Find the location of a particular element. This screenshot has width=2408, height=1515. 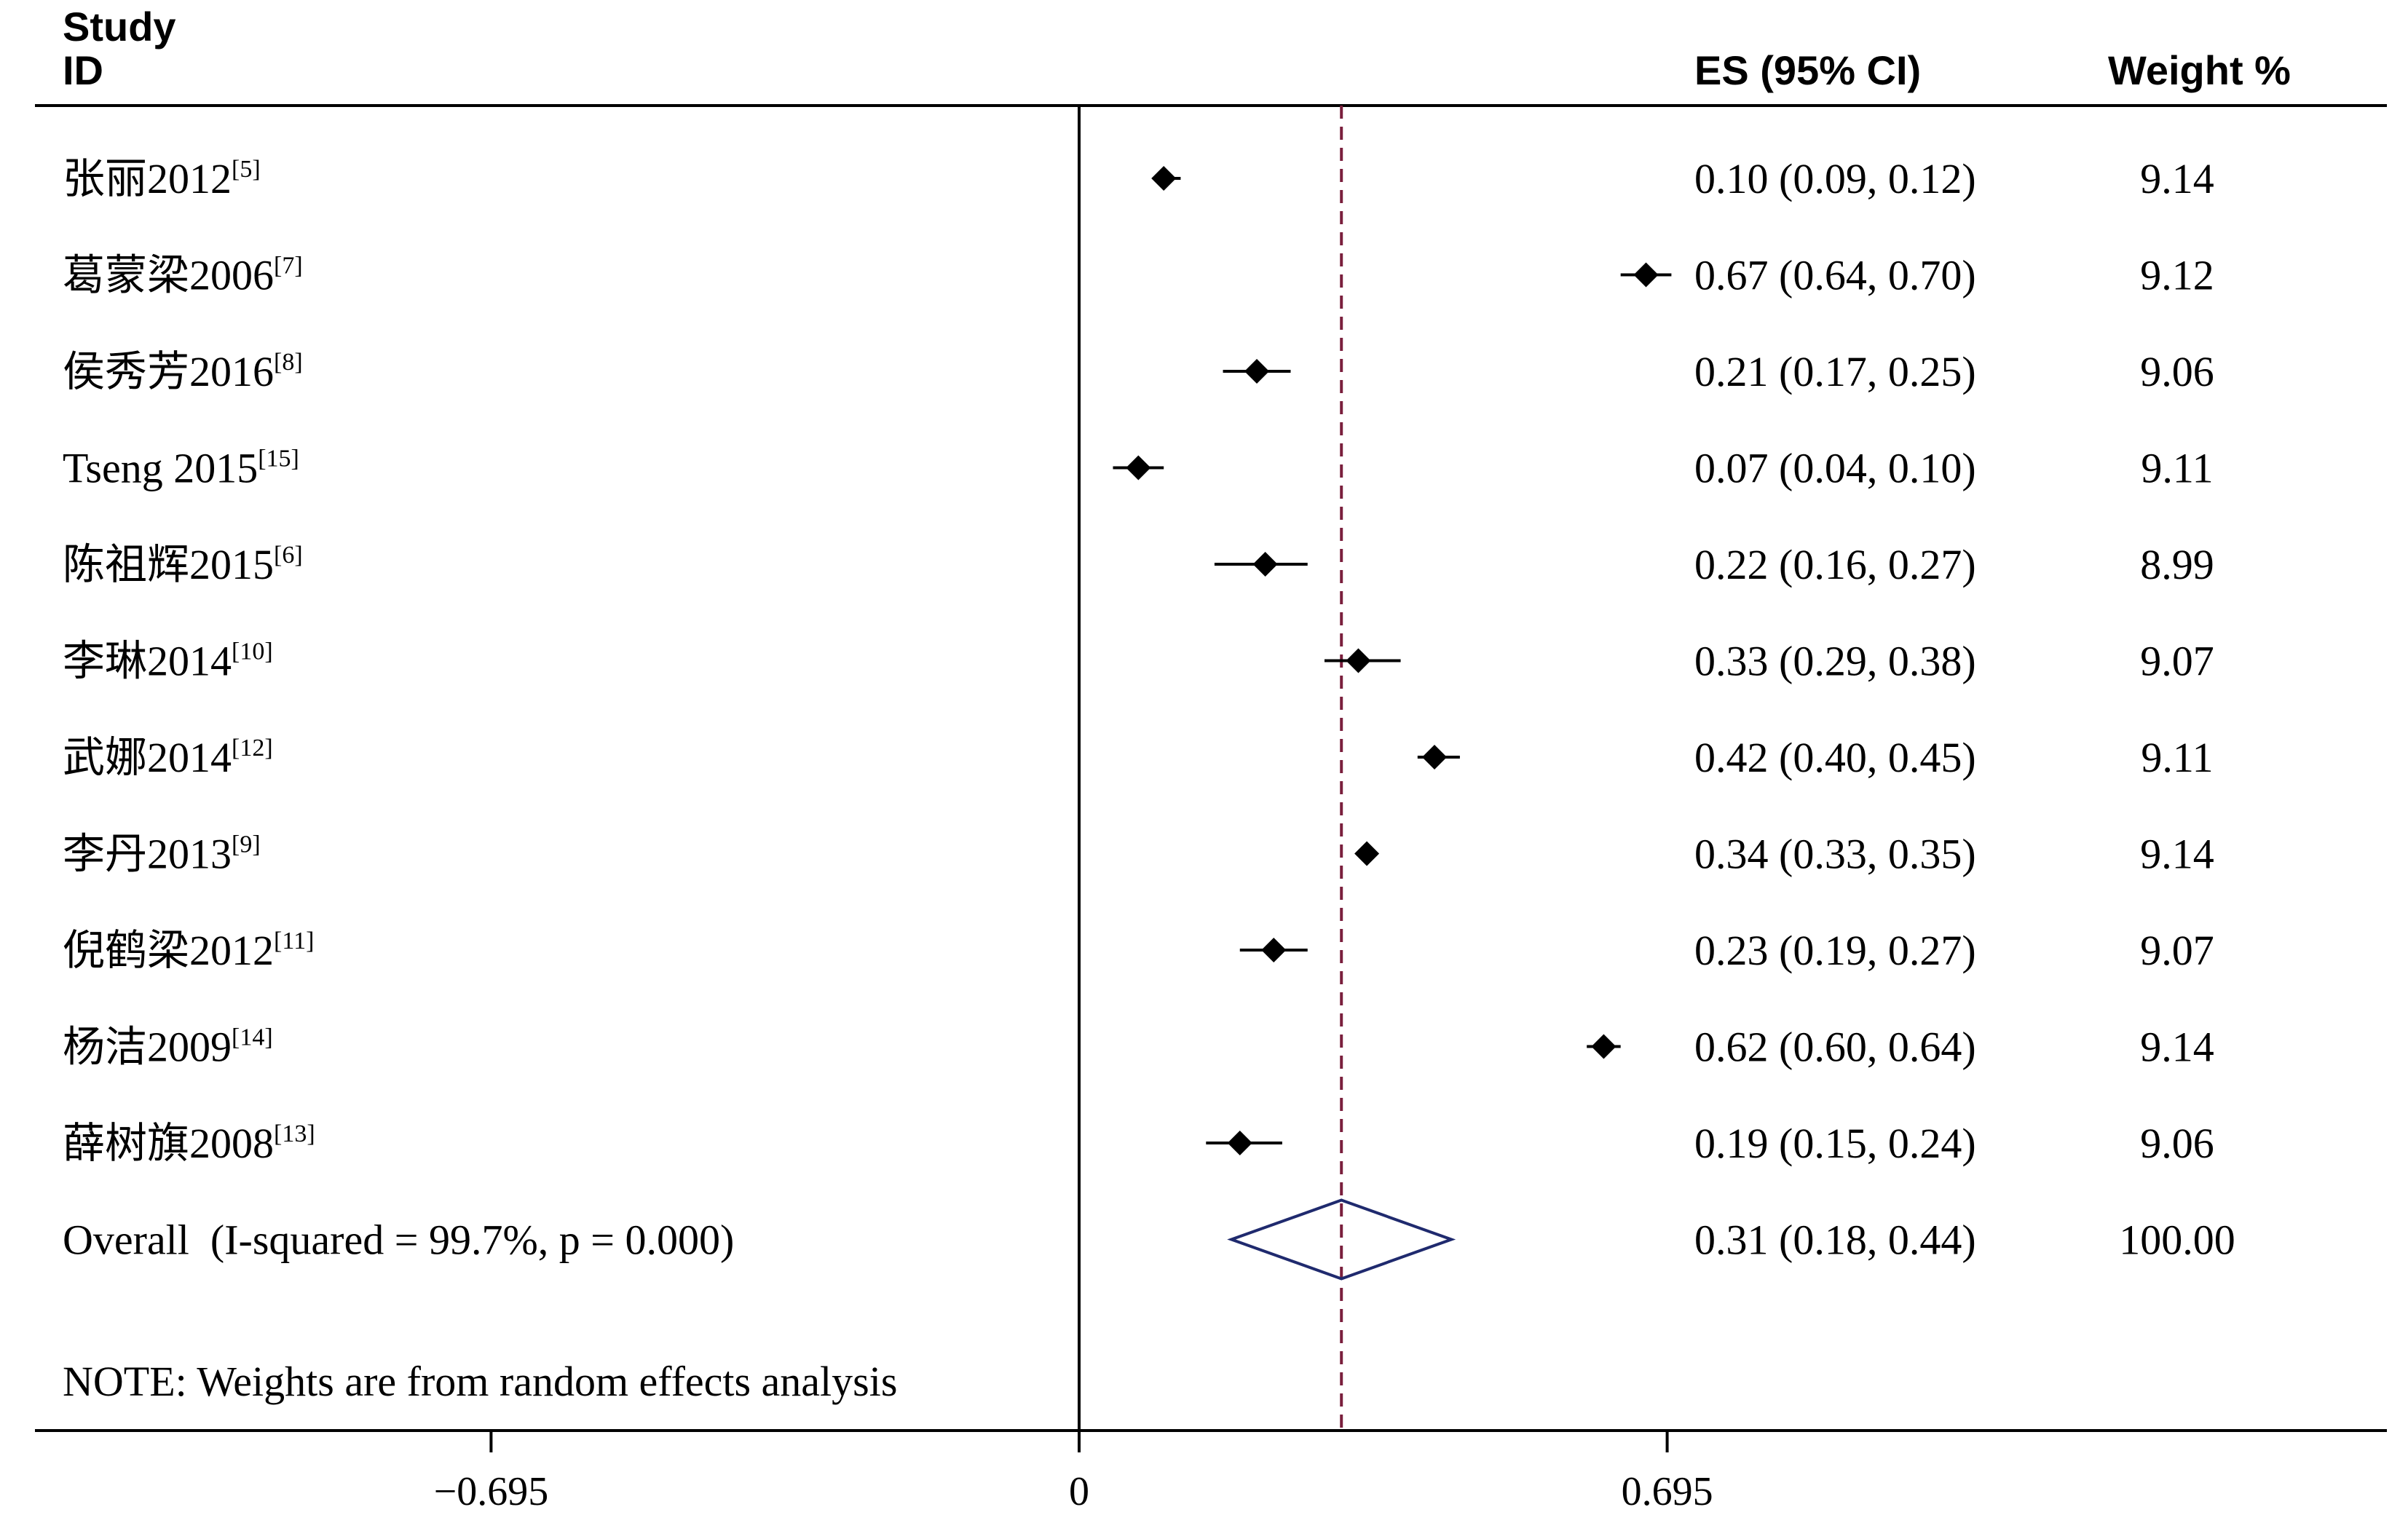

study-name-text: Tseng 2015 is located at coordinates (160, 469).